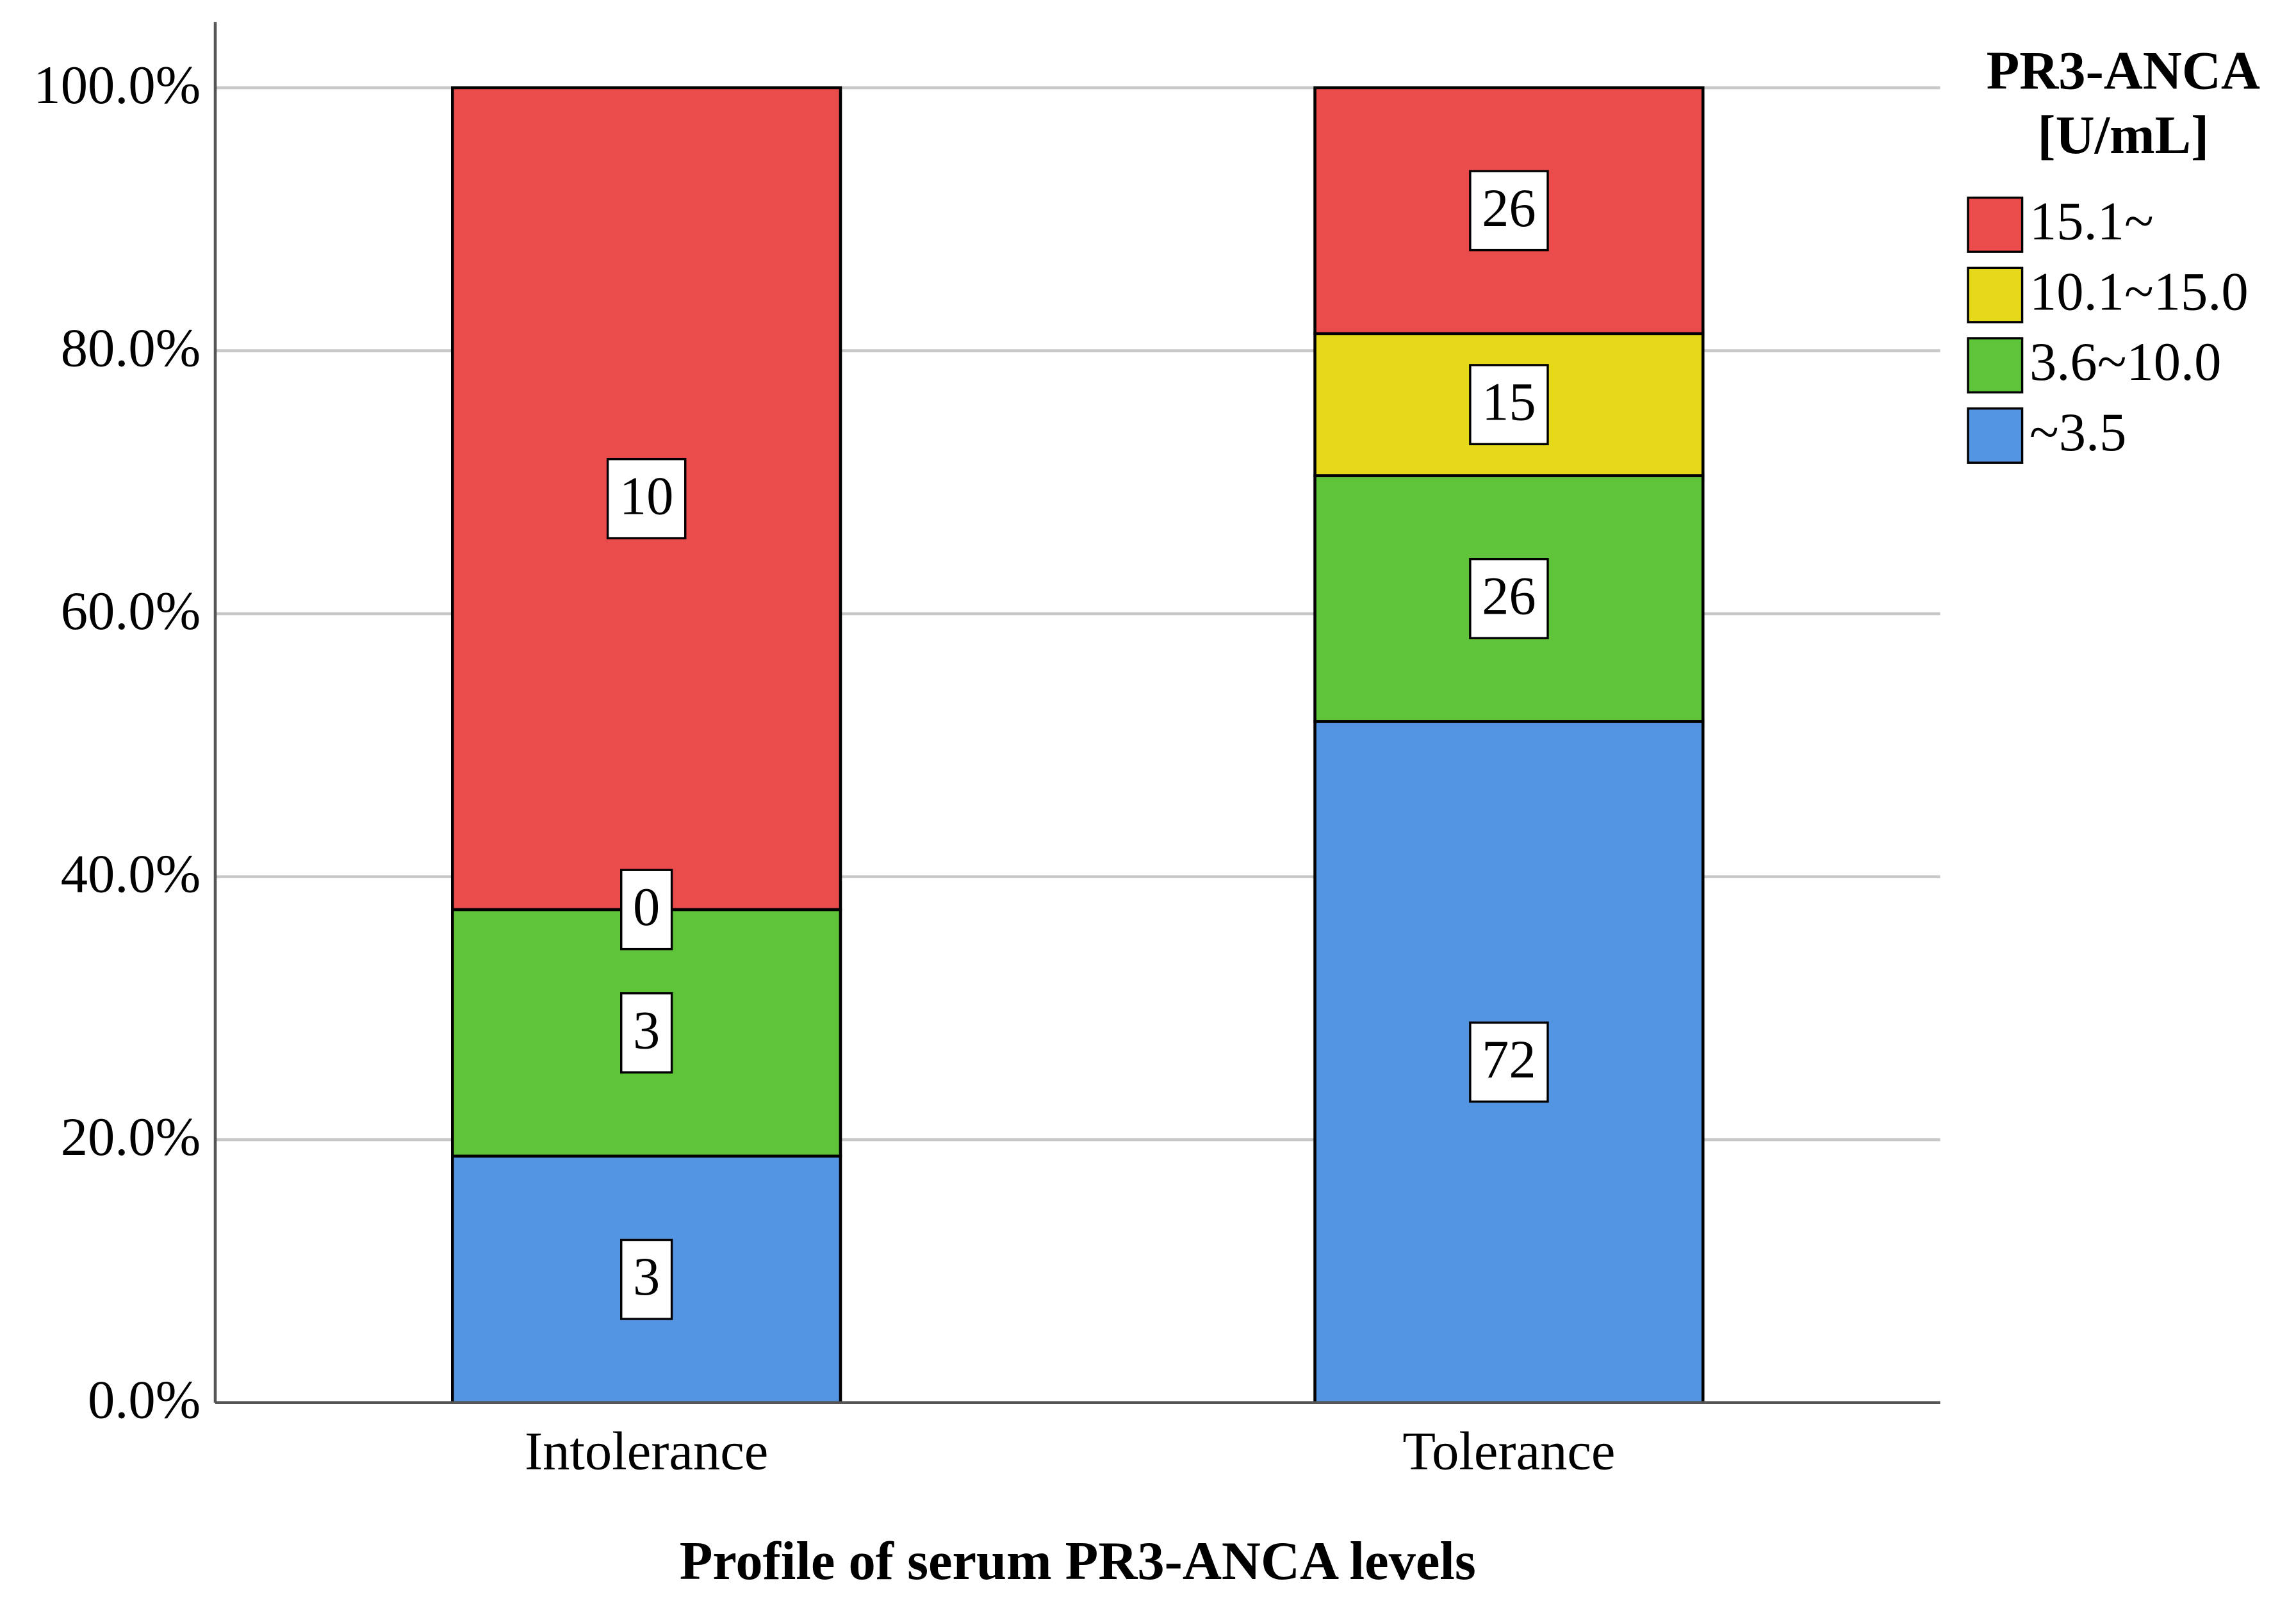  I want to click on x-axis-title: Profile of serum PR3-ANCA levels, so click(1078, 1562).